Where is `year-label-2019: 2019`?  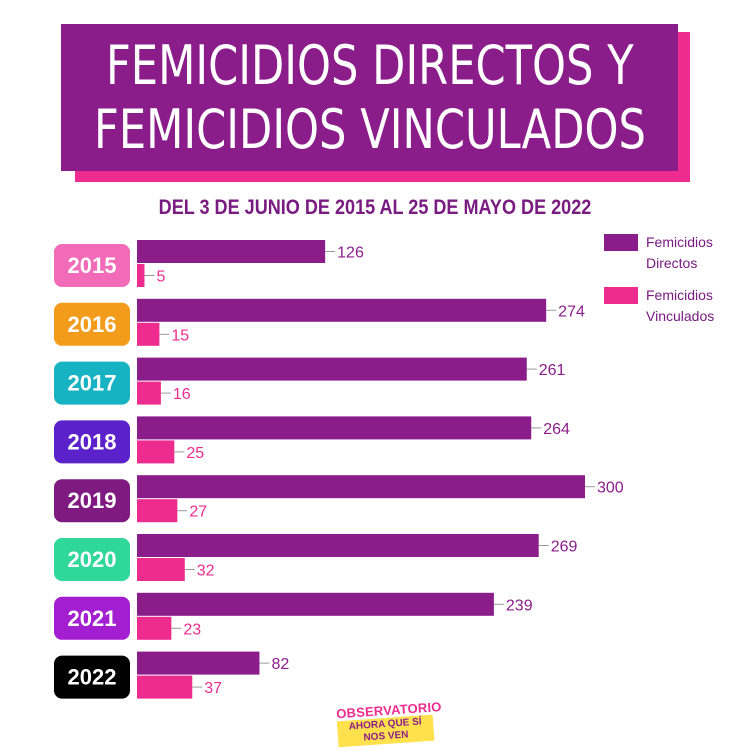
year-label-2019: 2019 is located at coordinates (92, 500).